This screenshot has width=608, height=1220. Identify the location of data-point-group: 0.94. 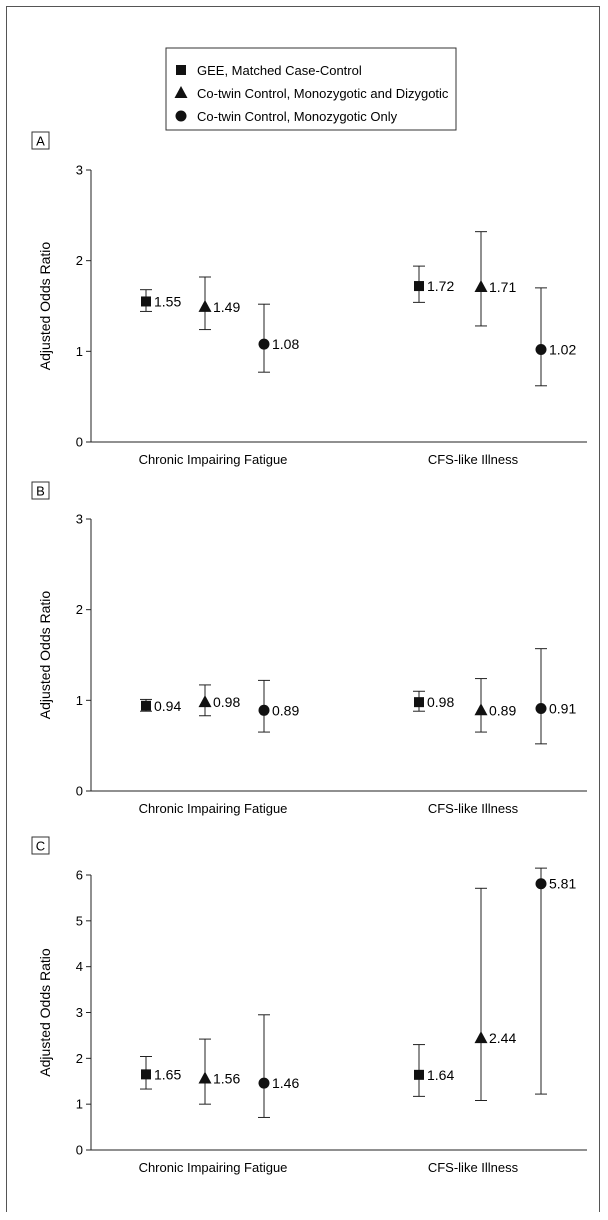
(160, 706).